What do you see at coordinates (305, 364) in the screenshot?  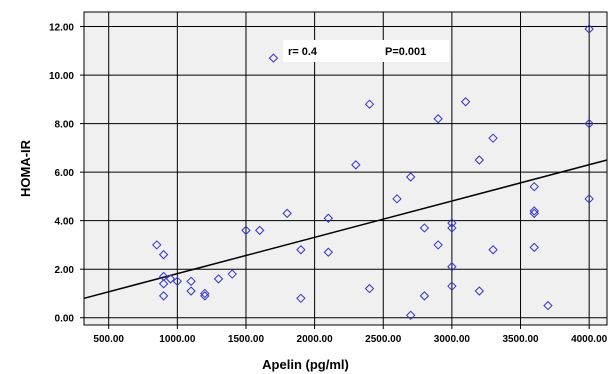 I see `x-axis-title: Apelin (pg/ml)` at bounding box center [305, 364].